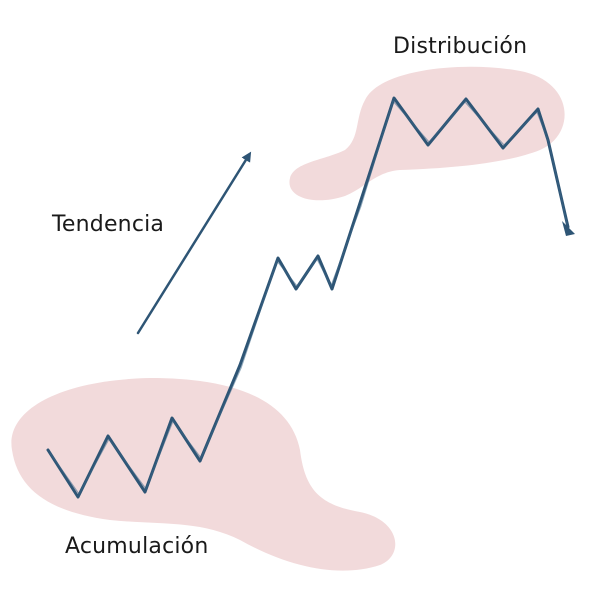 The width and height of the screenshot is (600, 600). Describe the element at coordinates (194, 243) in the screenshot. I see `trend-arrow-icon` at that location.